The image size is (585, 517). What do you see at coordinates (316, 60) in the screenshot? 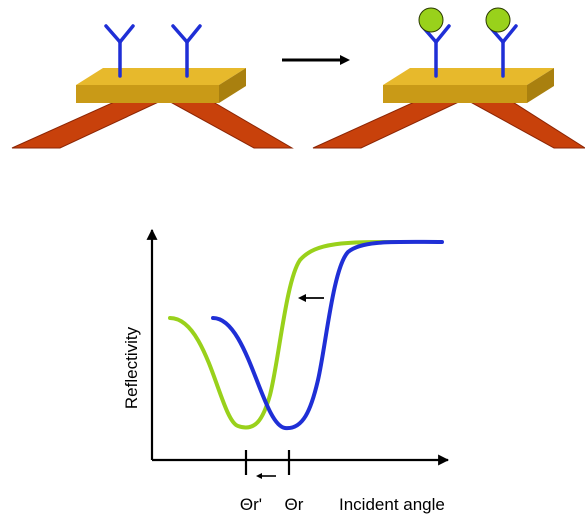
I see `right-arrow-icon` at bounding box center [316, 60].